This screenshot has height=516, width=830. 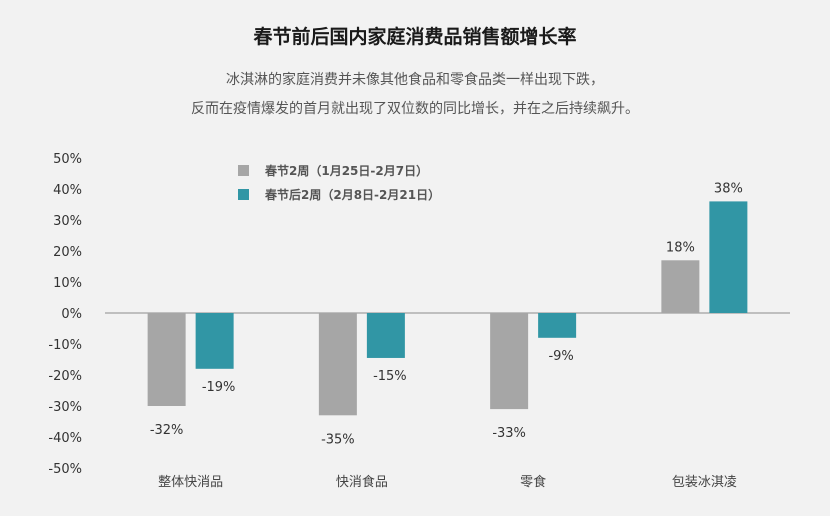 I want to click on x-category-label: 零食, so click(x=533, y=482).